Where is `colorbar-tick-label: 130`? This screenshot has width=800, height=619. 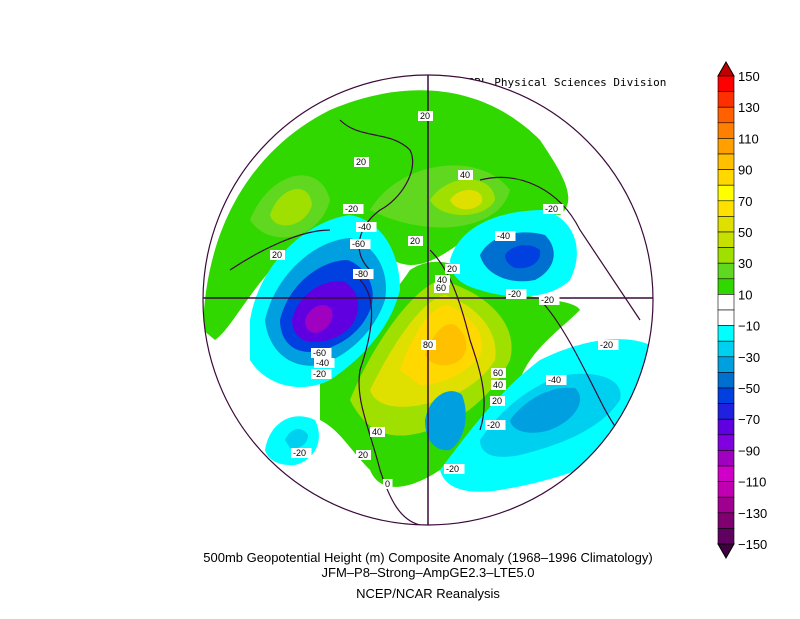 colorbar-tick-label: 130 is located at coordinates (749, 107).